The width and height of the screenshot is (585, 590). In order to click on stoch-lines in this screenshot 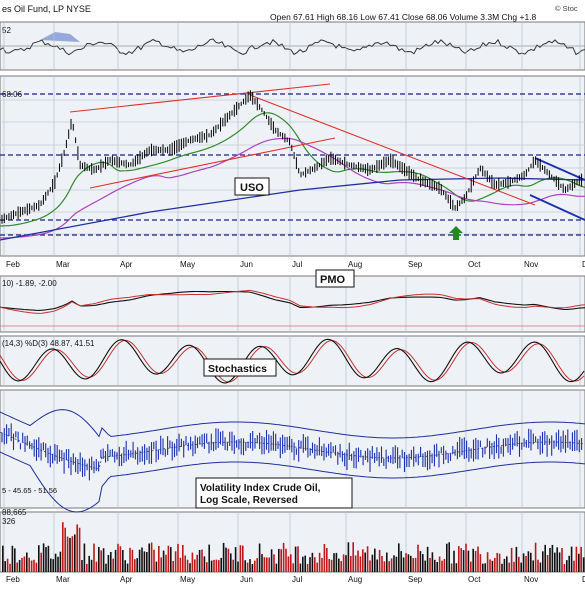, I will do `click(292, 361)`.